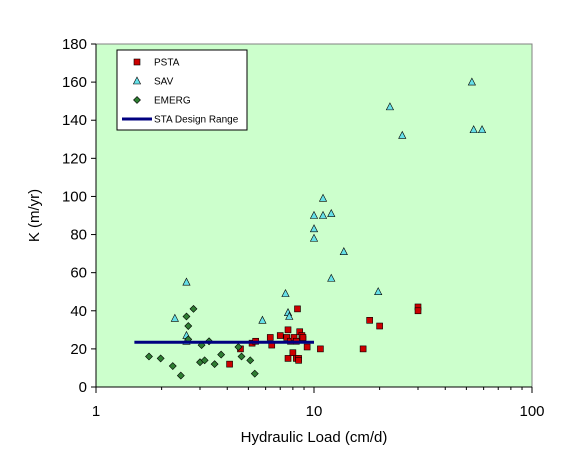 The height and width of the screenshot is (462, 574). What do you see at coordinates (78, 273) in the screenshot?
I see `y-tick-label: 60` at bounding box center [78, 273].